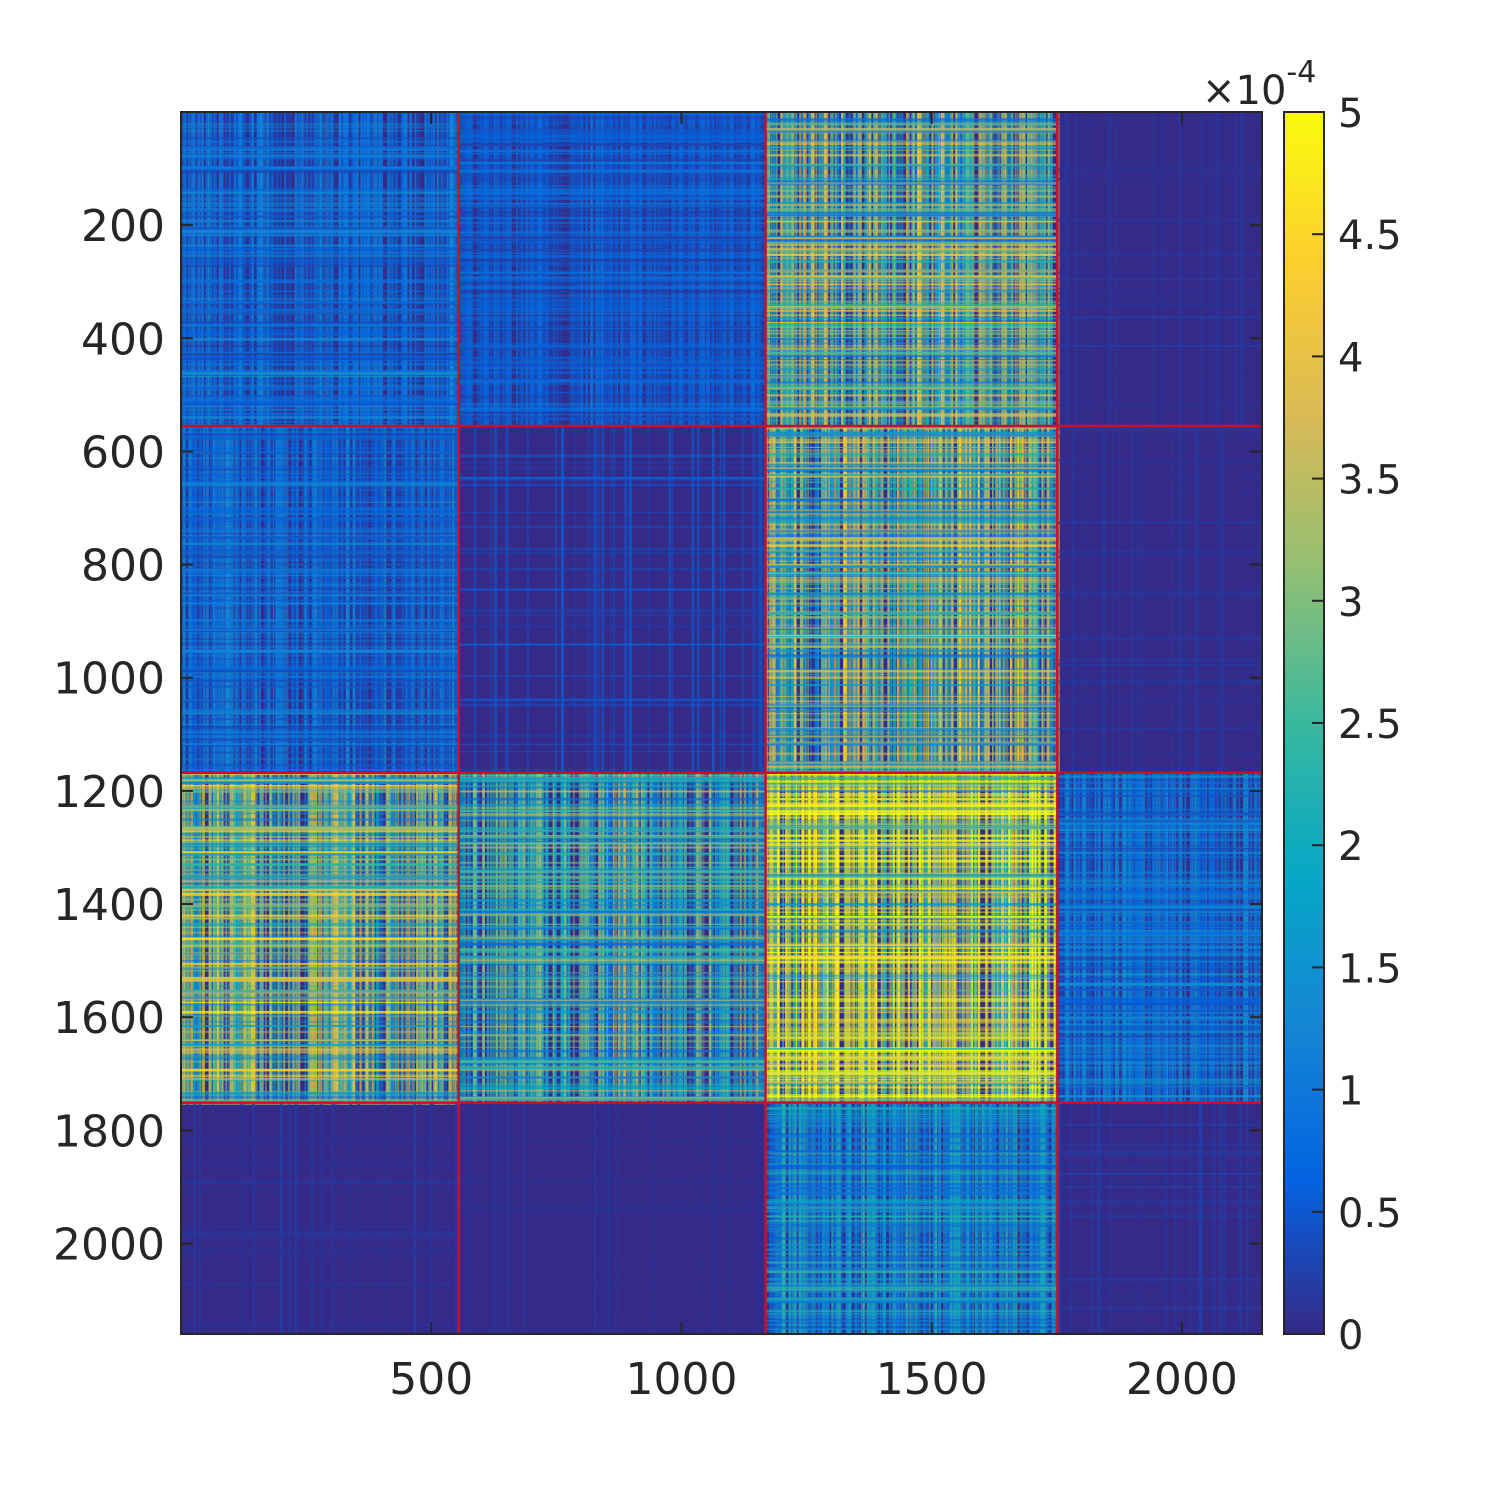 This screenshot has height=1500, width=1500. Describe the element at coordinates (109, 905) in the screenshot. I see `y-tick-label: 1400` at that location.